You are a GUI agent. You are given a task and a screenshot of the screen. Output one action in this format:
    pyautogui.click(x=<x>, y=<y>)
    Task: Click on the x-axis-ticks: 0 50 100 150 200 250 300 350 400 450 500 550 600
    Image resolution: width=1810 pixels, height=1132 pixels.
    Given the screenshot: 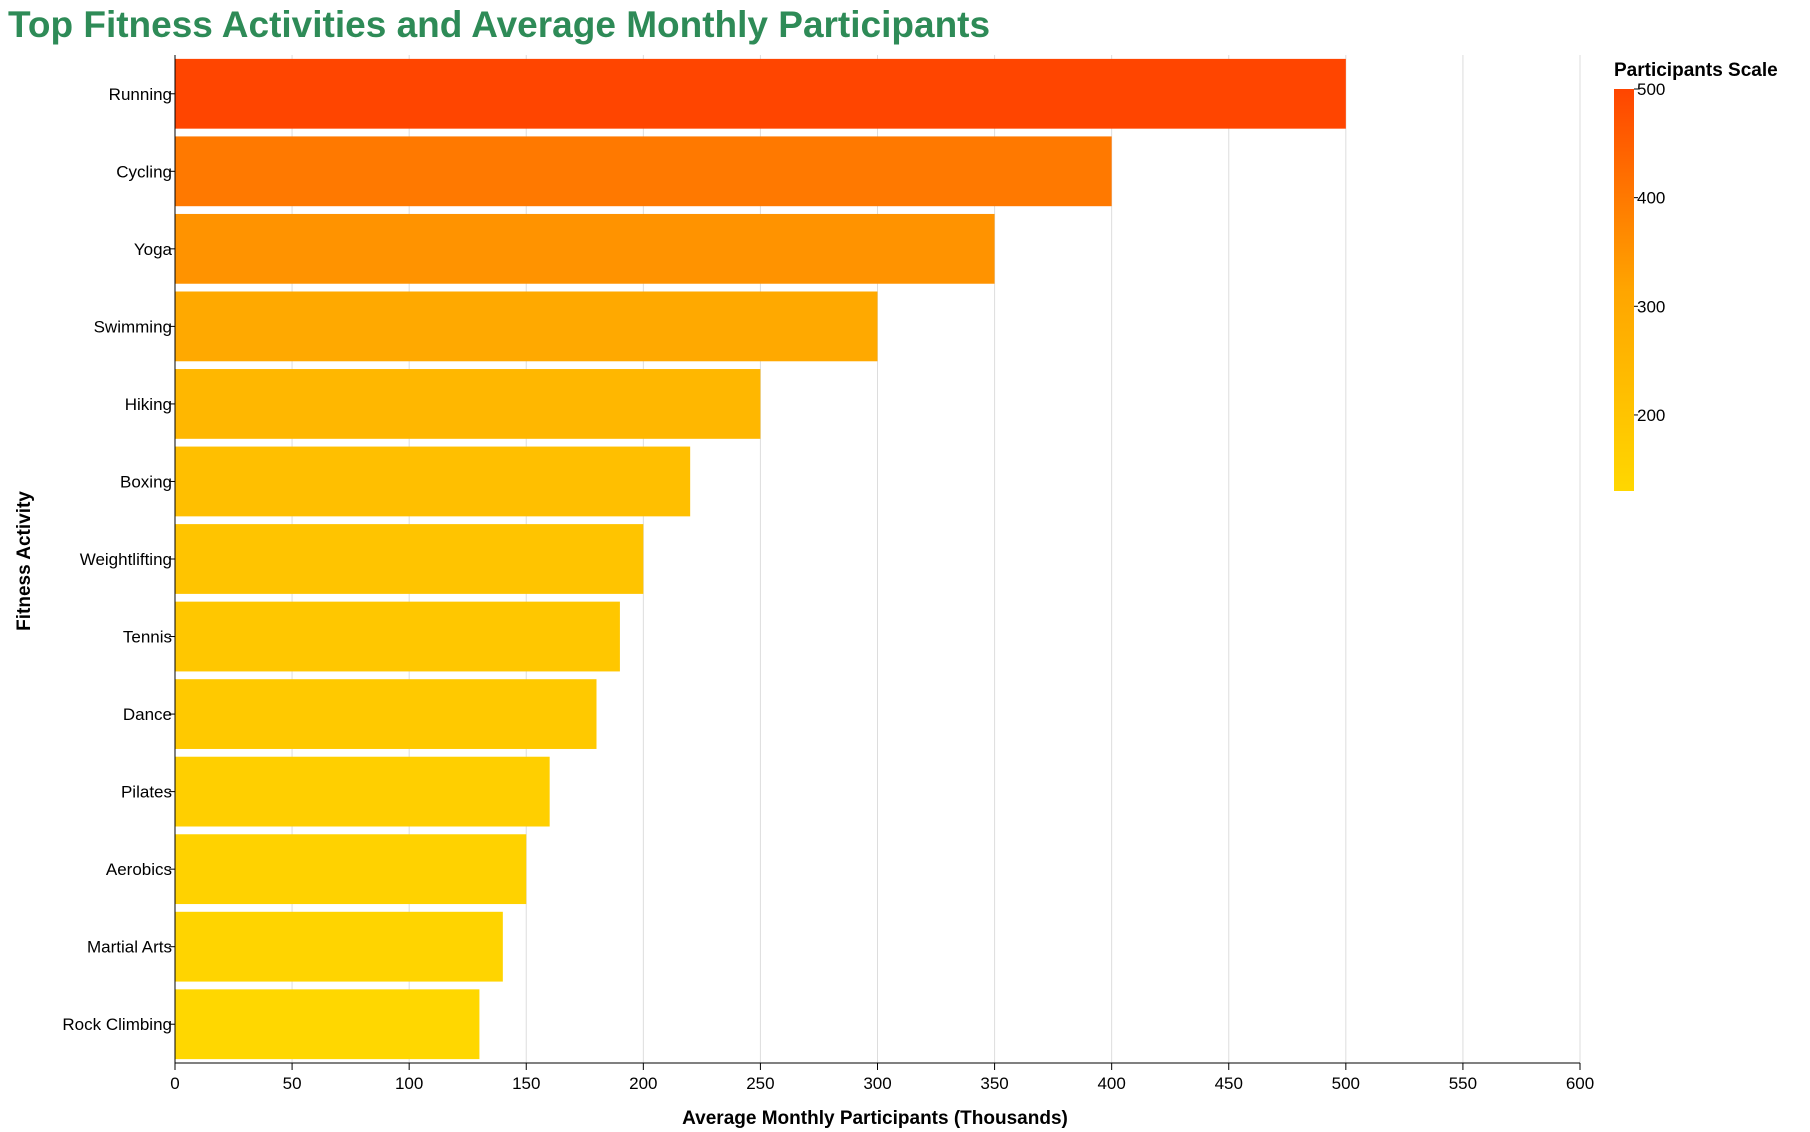 What is the action you would take?
    pyautogui.click(x=882, y=1078)
    